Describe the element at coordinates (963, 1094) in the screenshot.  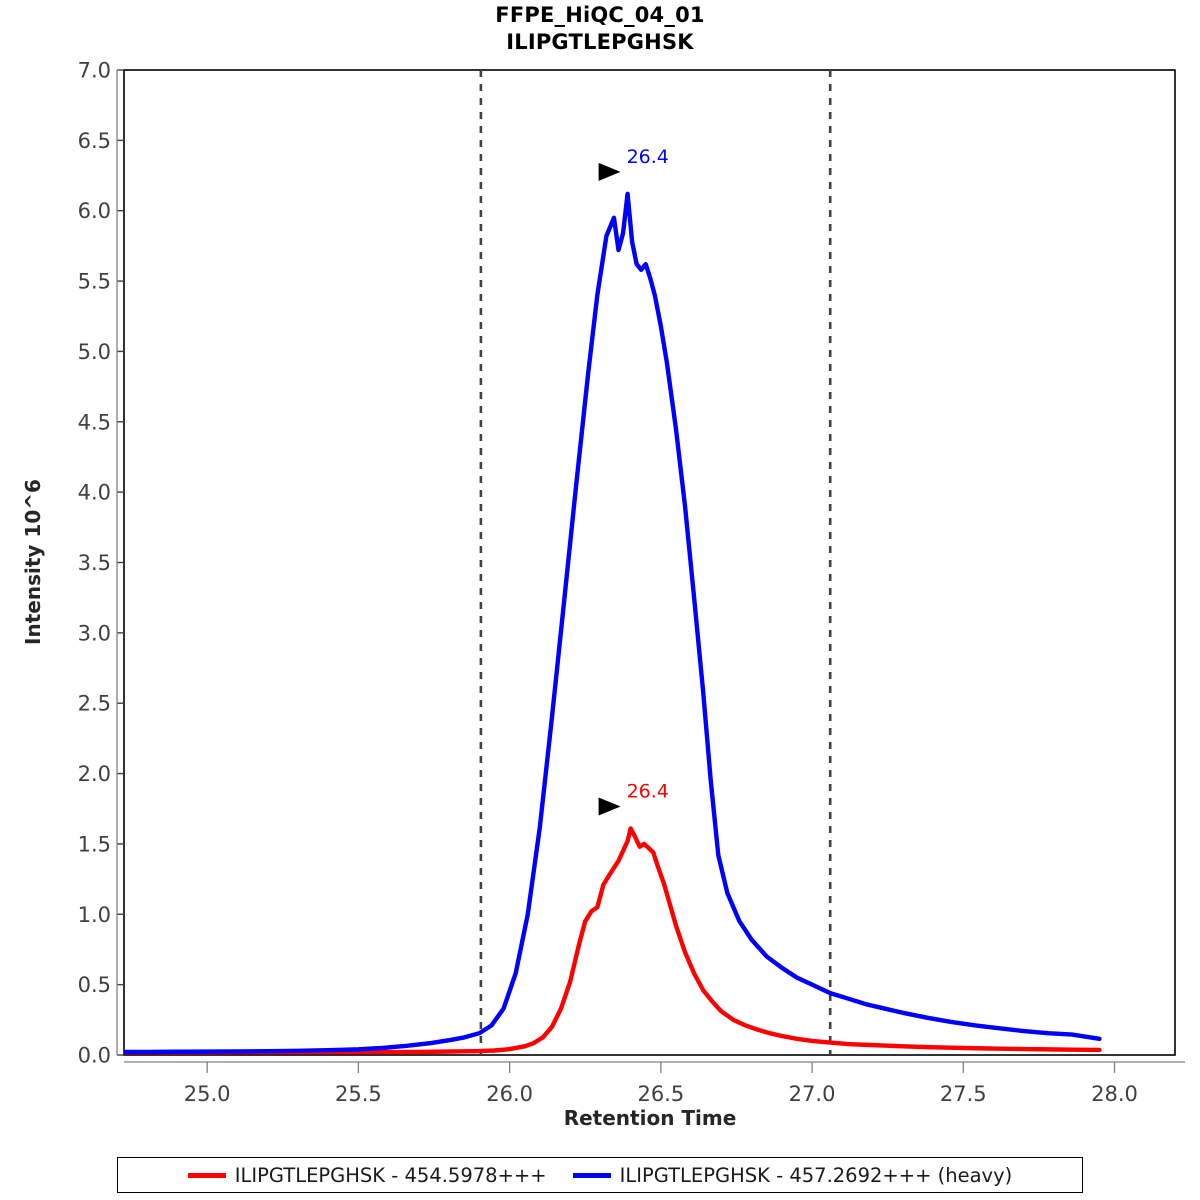
I see `x-tick-label: 27.5` at that location.